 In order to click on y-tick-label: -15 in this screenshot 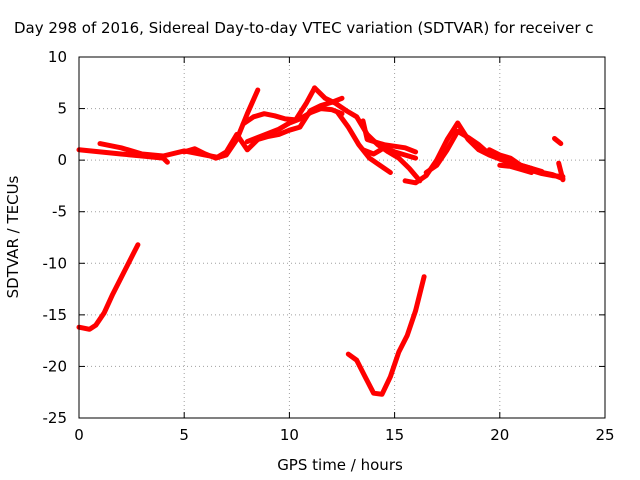, I will do `click(55, 315)`.